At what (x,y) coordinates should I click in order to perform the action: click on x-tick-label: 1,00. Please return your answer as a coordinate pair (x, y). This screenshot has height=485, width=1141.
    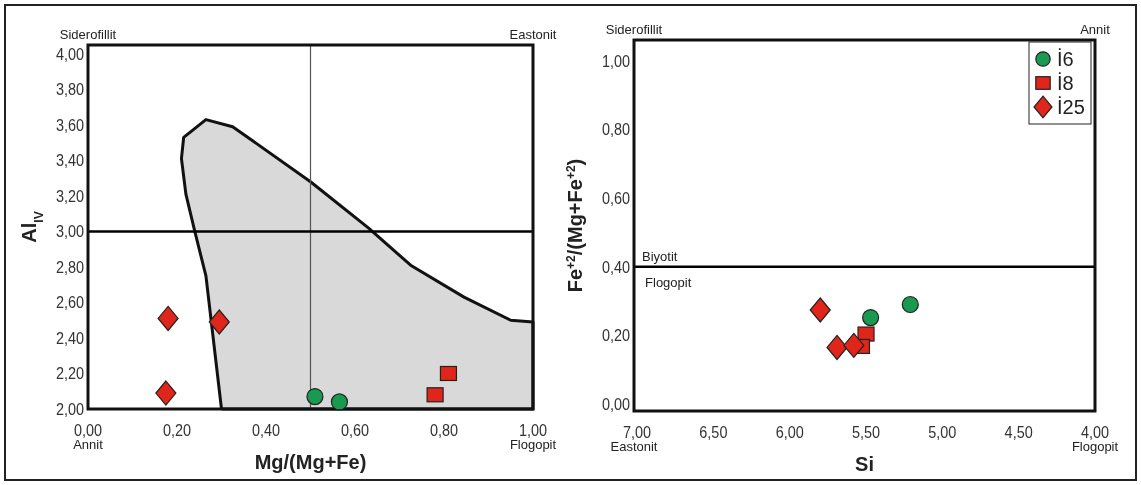
    Looking at the image, I should click on (533, 430).